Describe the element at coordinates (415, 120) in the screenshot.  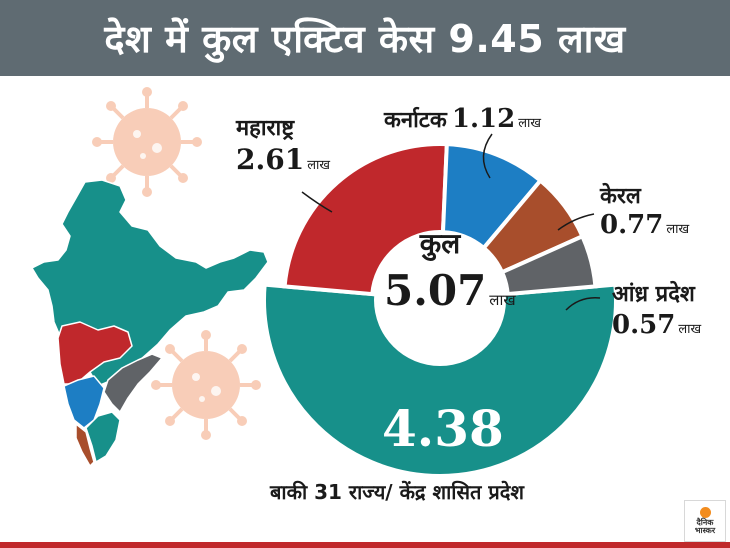
I see `label-karnataka-name: कर्नाटक` at that location.